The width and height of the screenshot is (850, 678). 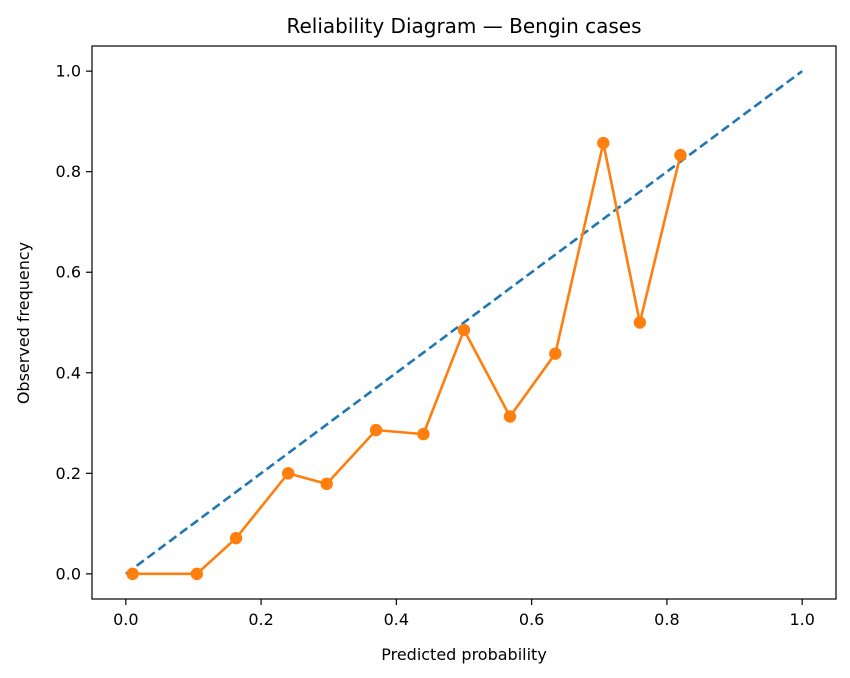 I want to click on x-axis-label: Predicted probability, so click(x=464, y=654).